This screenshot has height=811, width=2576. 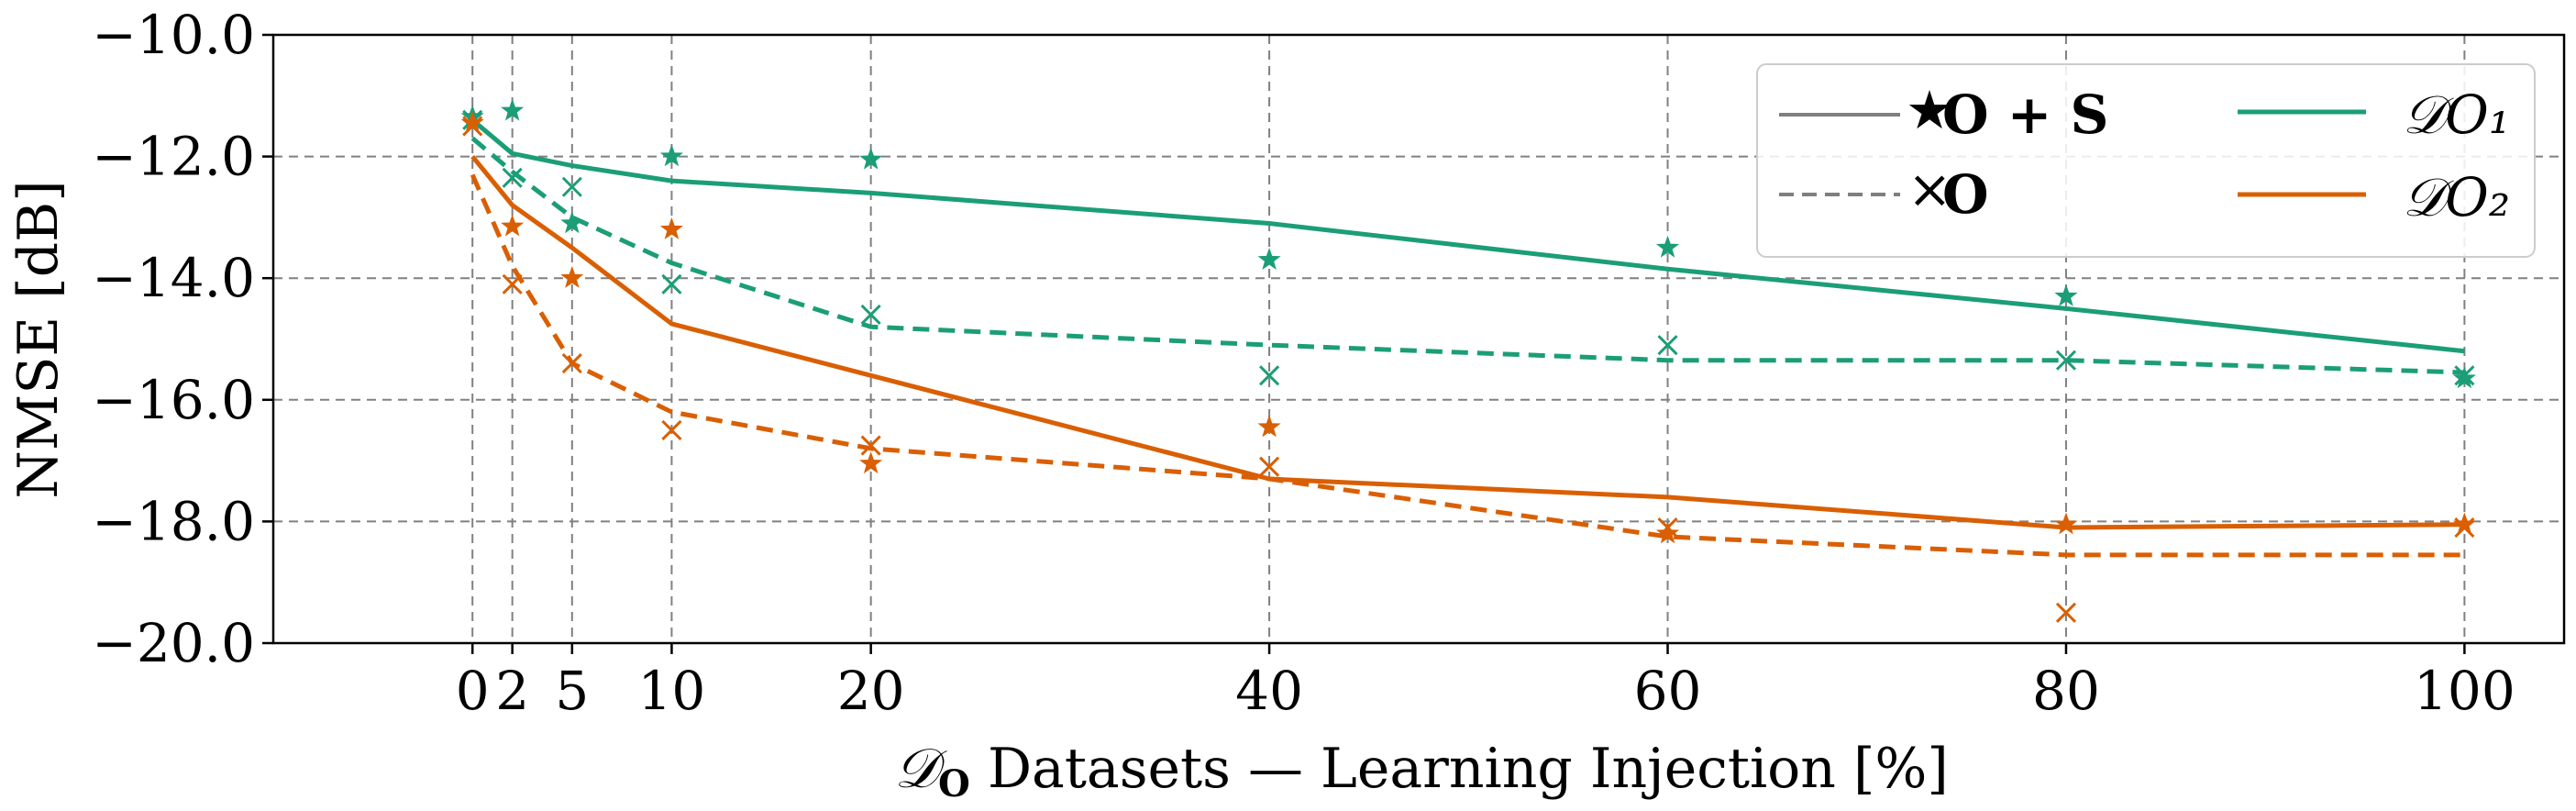 What do you see at coordinates (871, 691) in the screenshot?
I see `x-tick-label: 20` at bounding box center [871, 691].